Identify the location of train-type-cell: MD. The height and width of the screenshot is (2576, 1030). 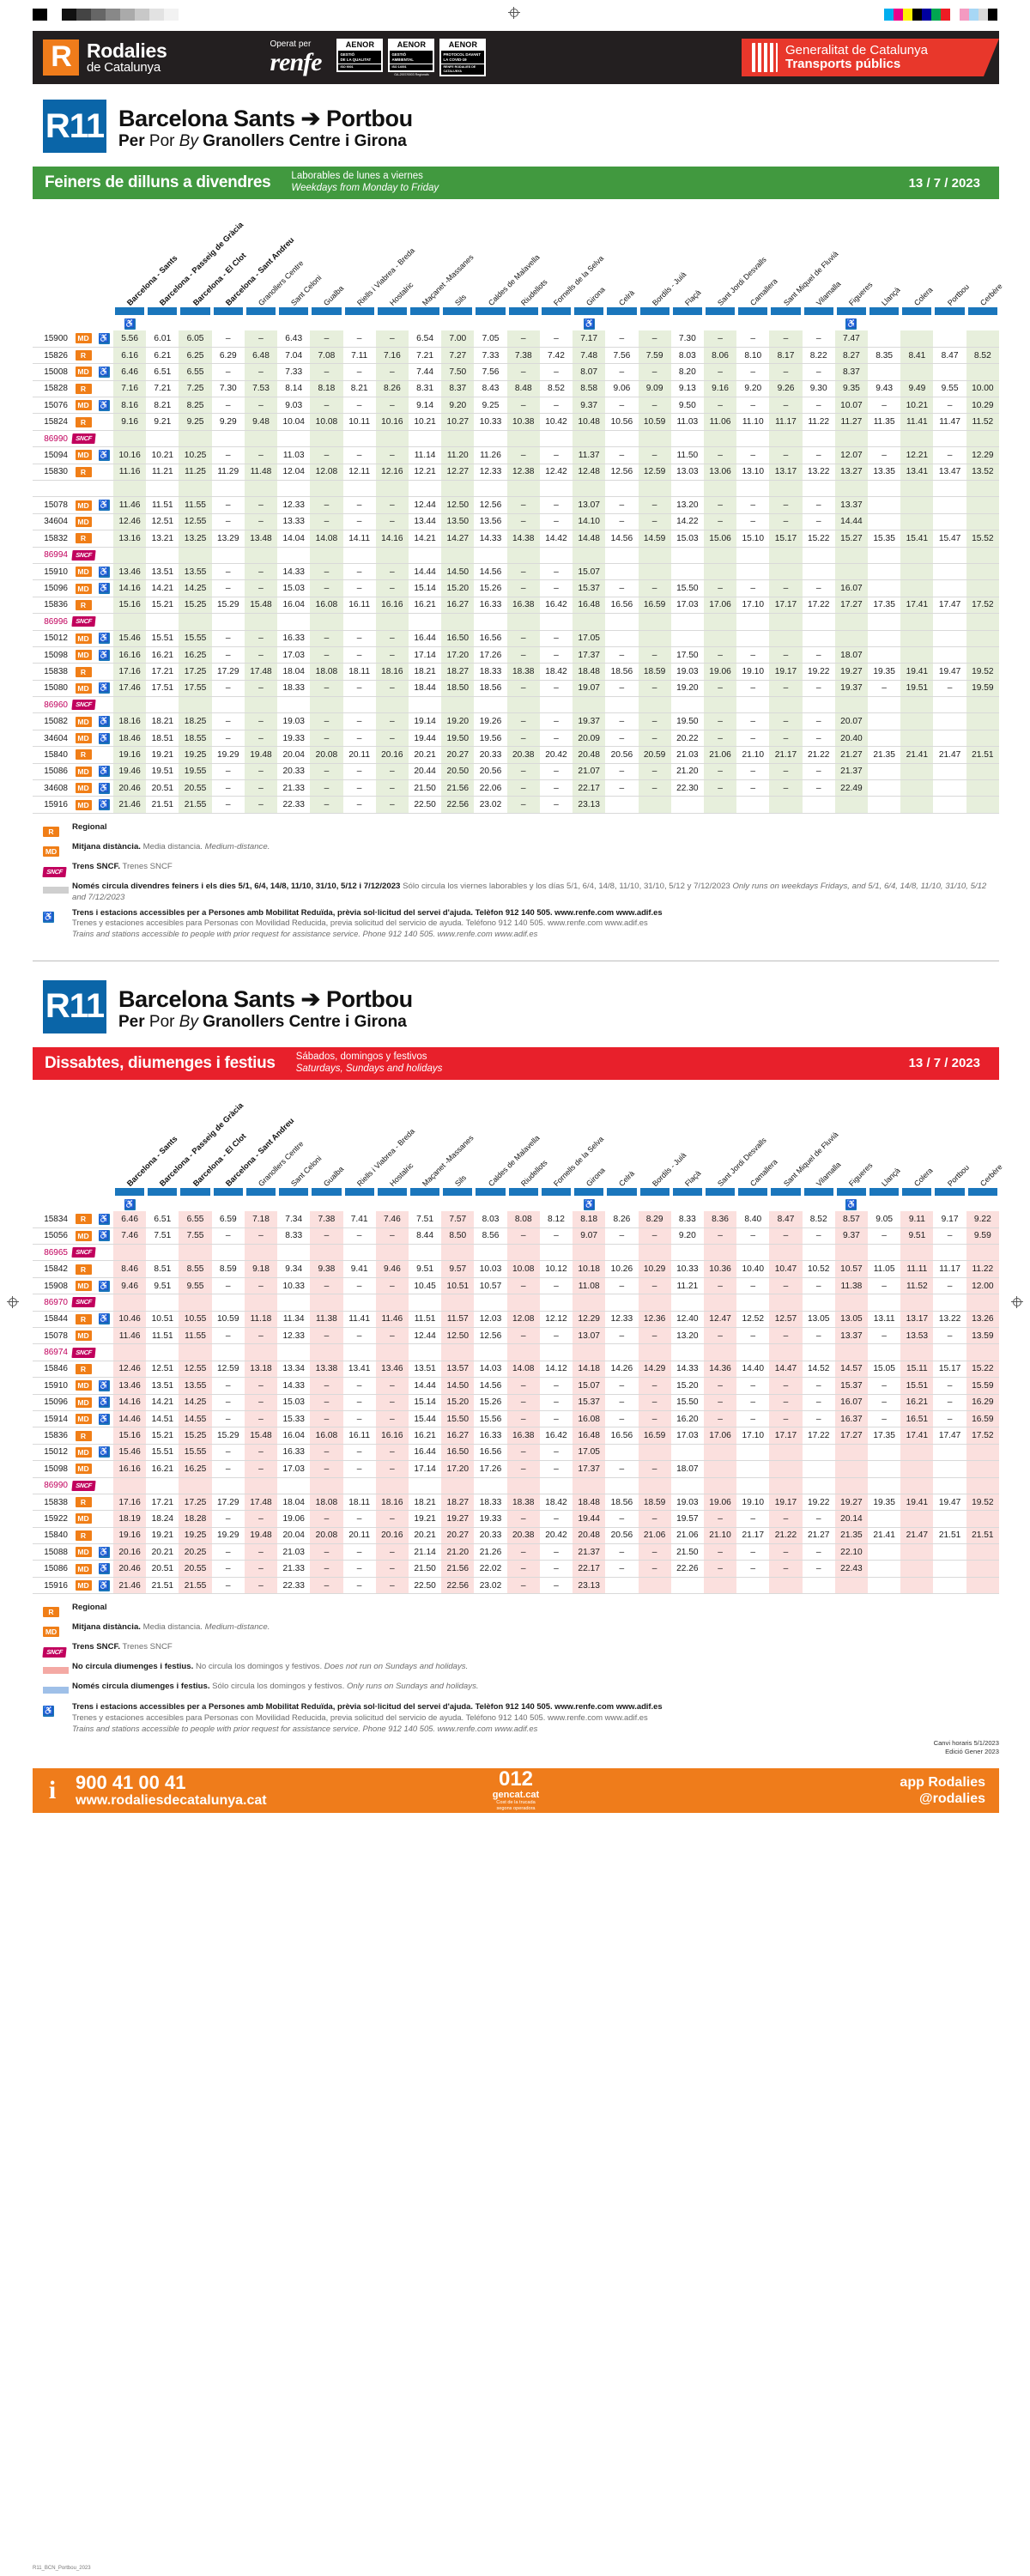
(83, 406).